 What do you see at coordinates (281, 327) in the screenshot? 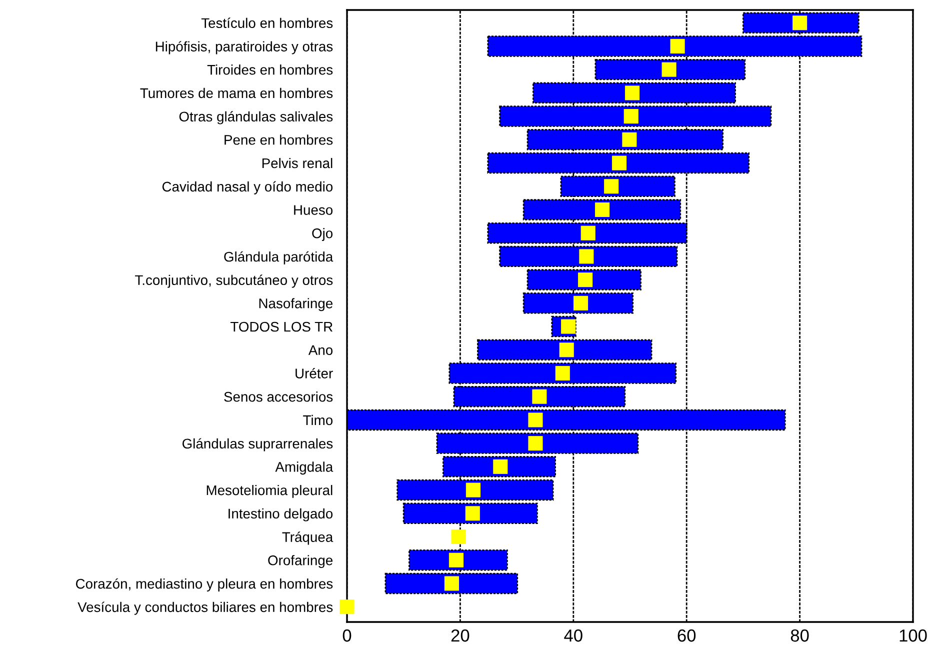
I see `y-tick-label: TODOS LOS TR` at bounding box center [281, 327].